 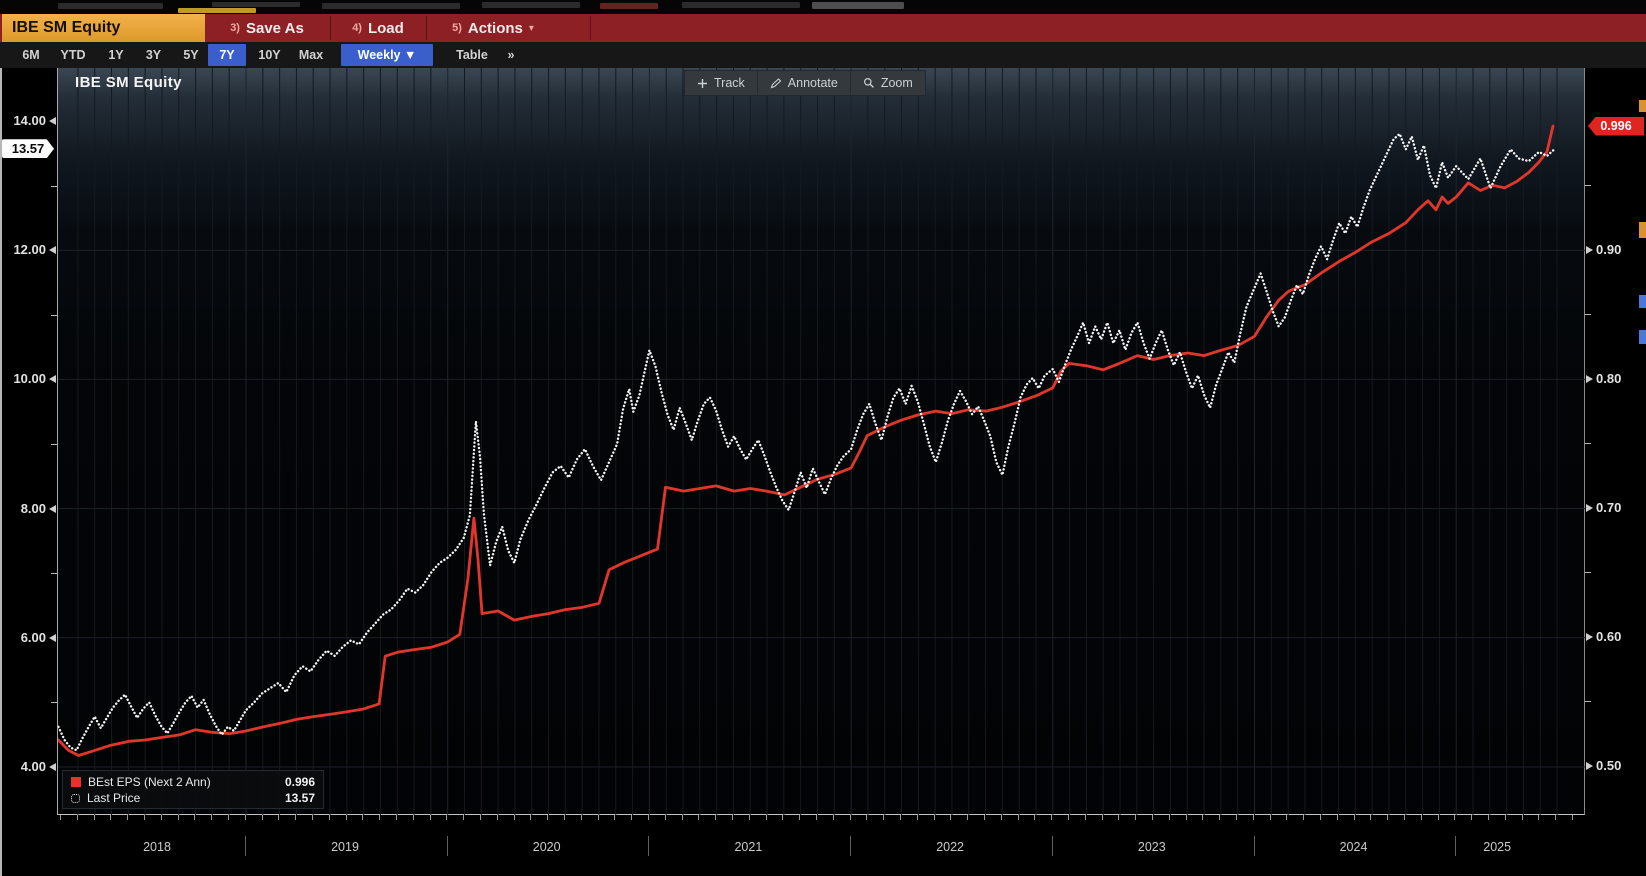 What do you see at coordinates (1151, 847) in the screenshot?
I see `year-label-2023: 2023` at bounding box center [1151, 847].